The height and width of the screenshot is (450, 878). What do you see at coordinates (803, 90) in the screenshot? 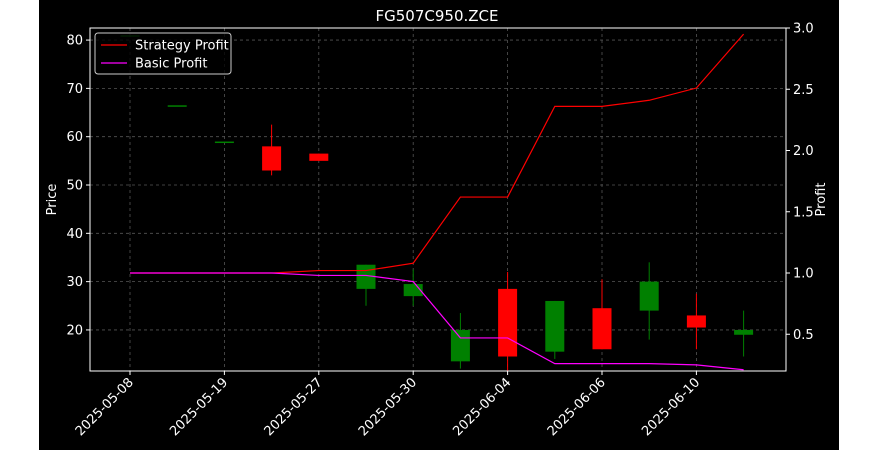
I see `y-tick-label-right: 2.5` at bounding box center [803, 90].